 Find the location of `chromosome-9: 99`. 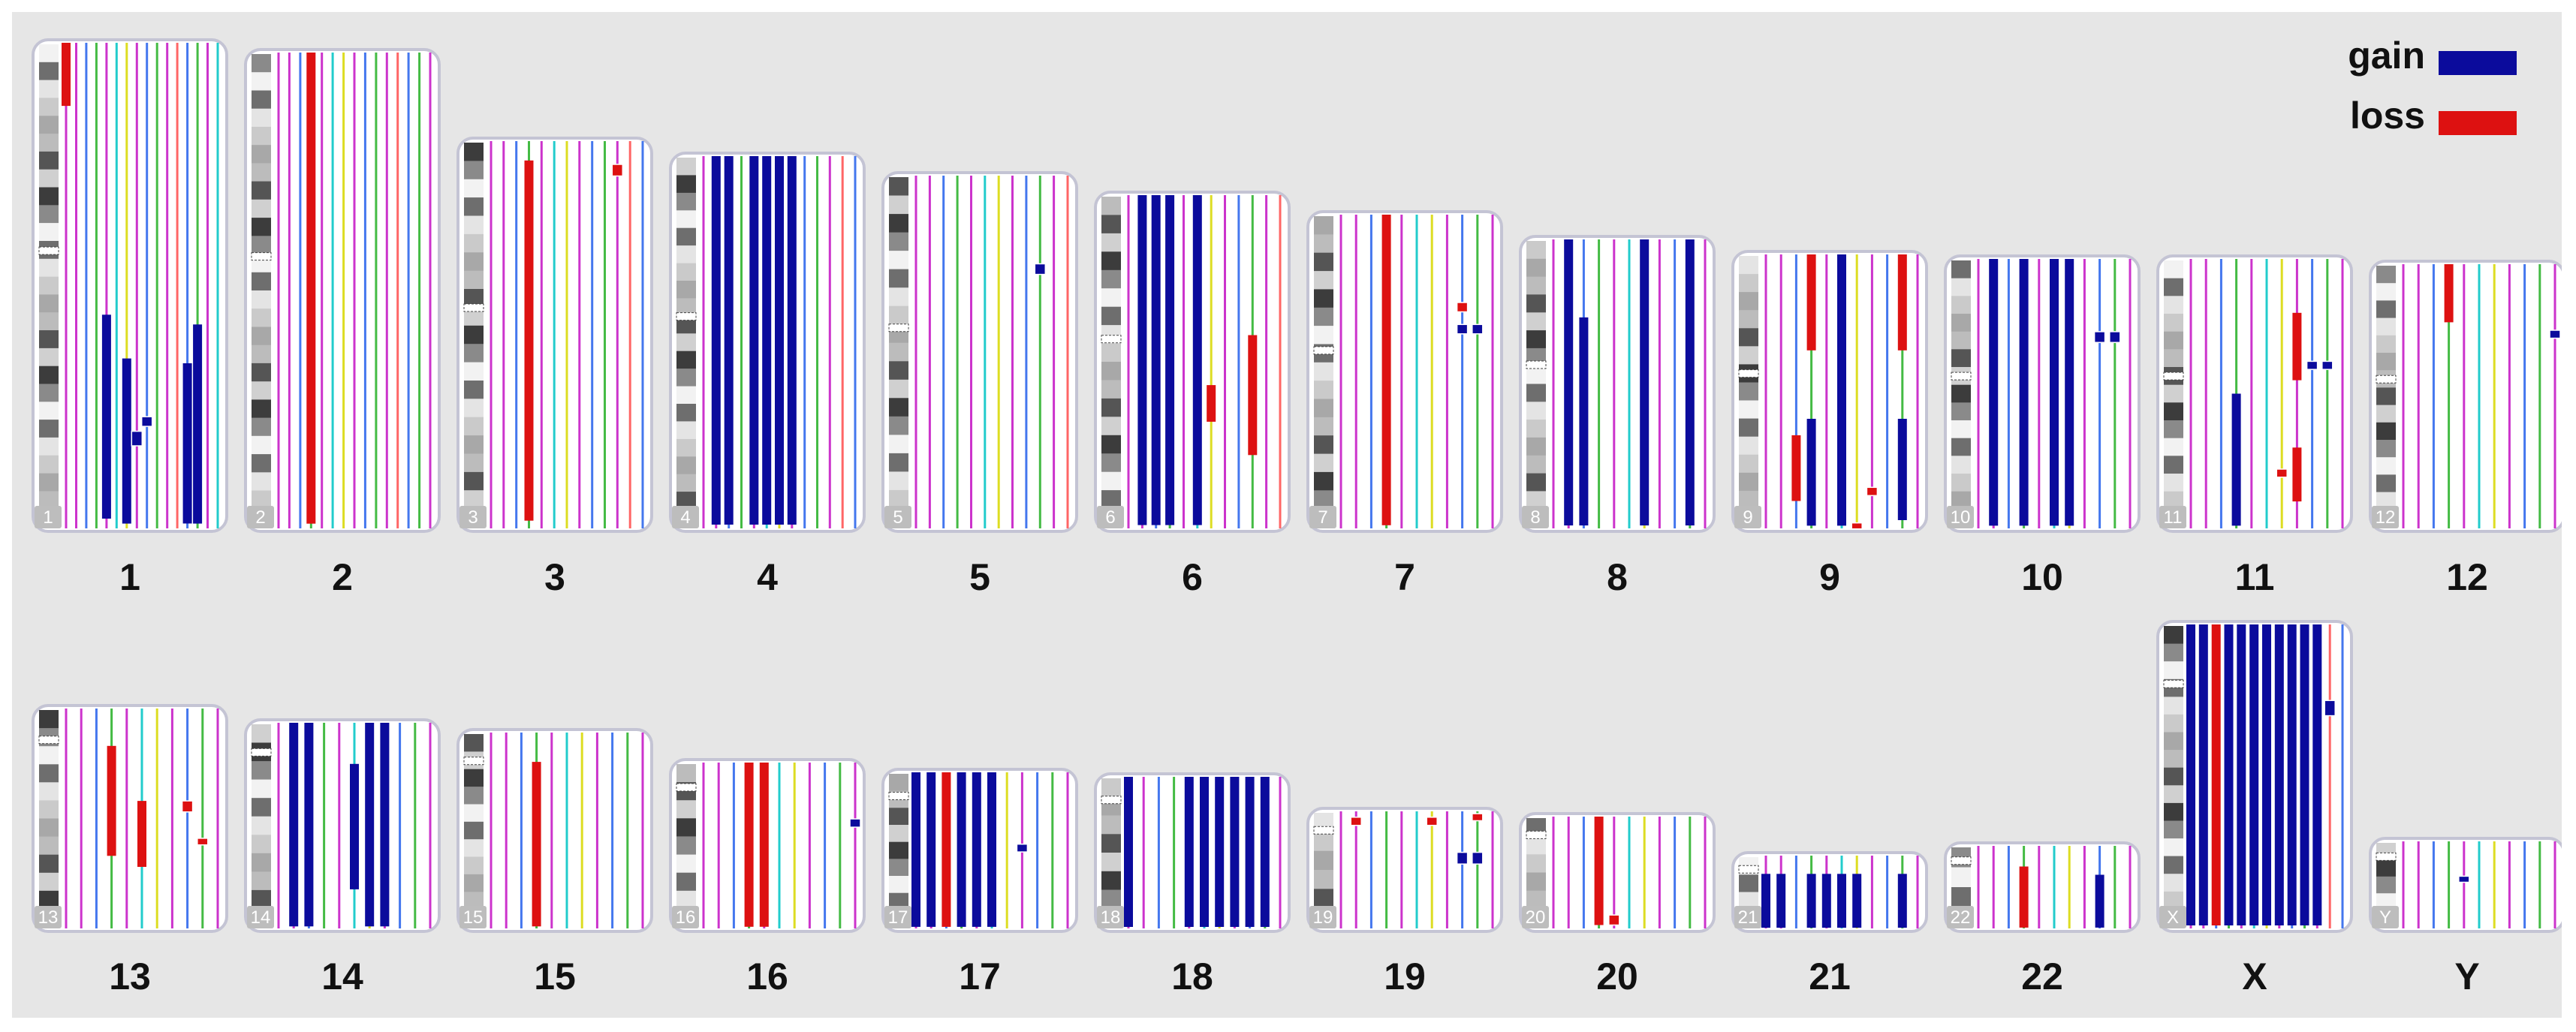

chromosome-9: 99 is located at coordinates (1829, 424).